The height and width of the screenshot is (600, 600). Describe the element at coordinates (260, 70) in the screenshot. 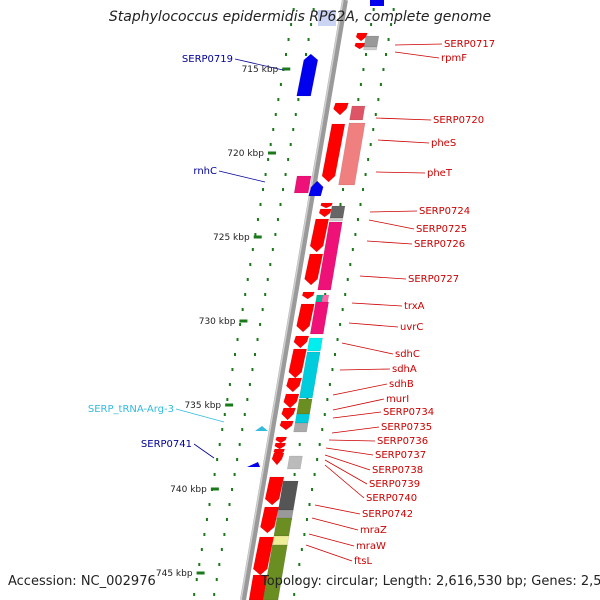

I see `scale-label: 715 kbp` at that location.